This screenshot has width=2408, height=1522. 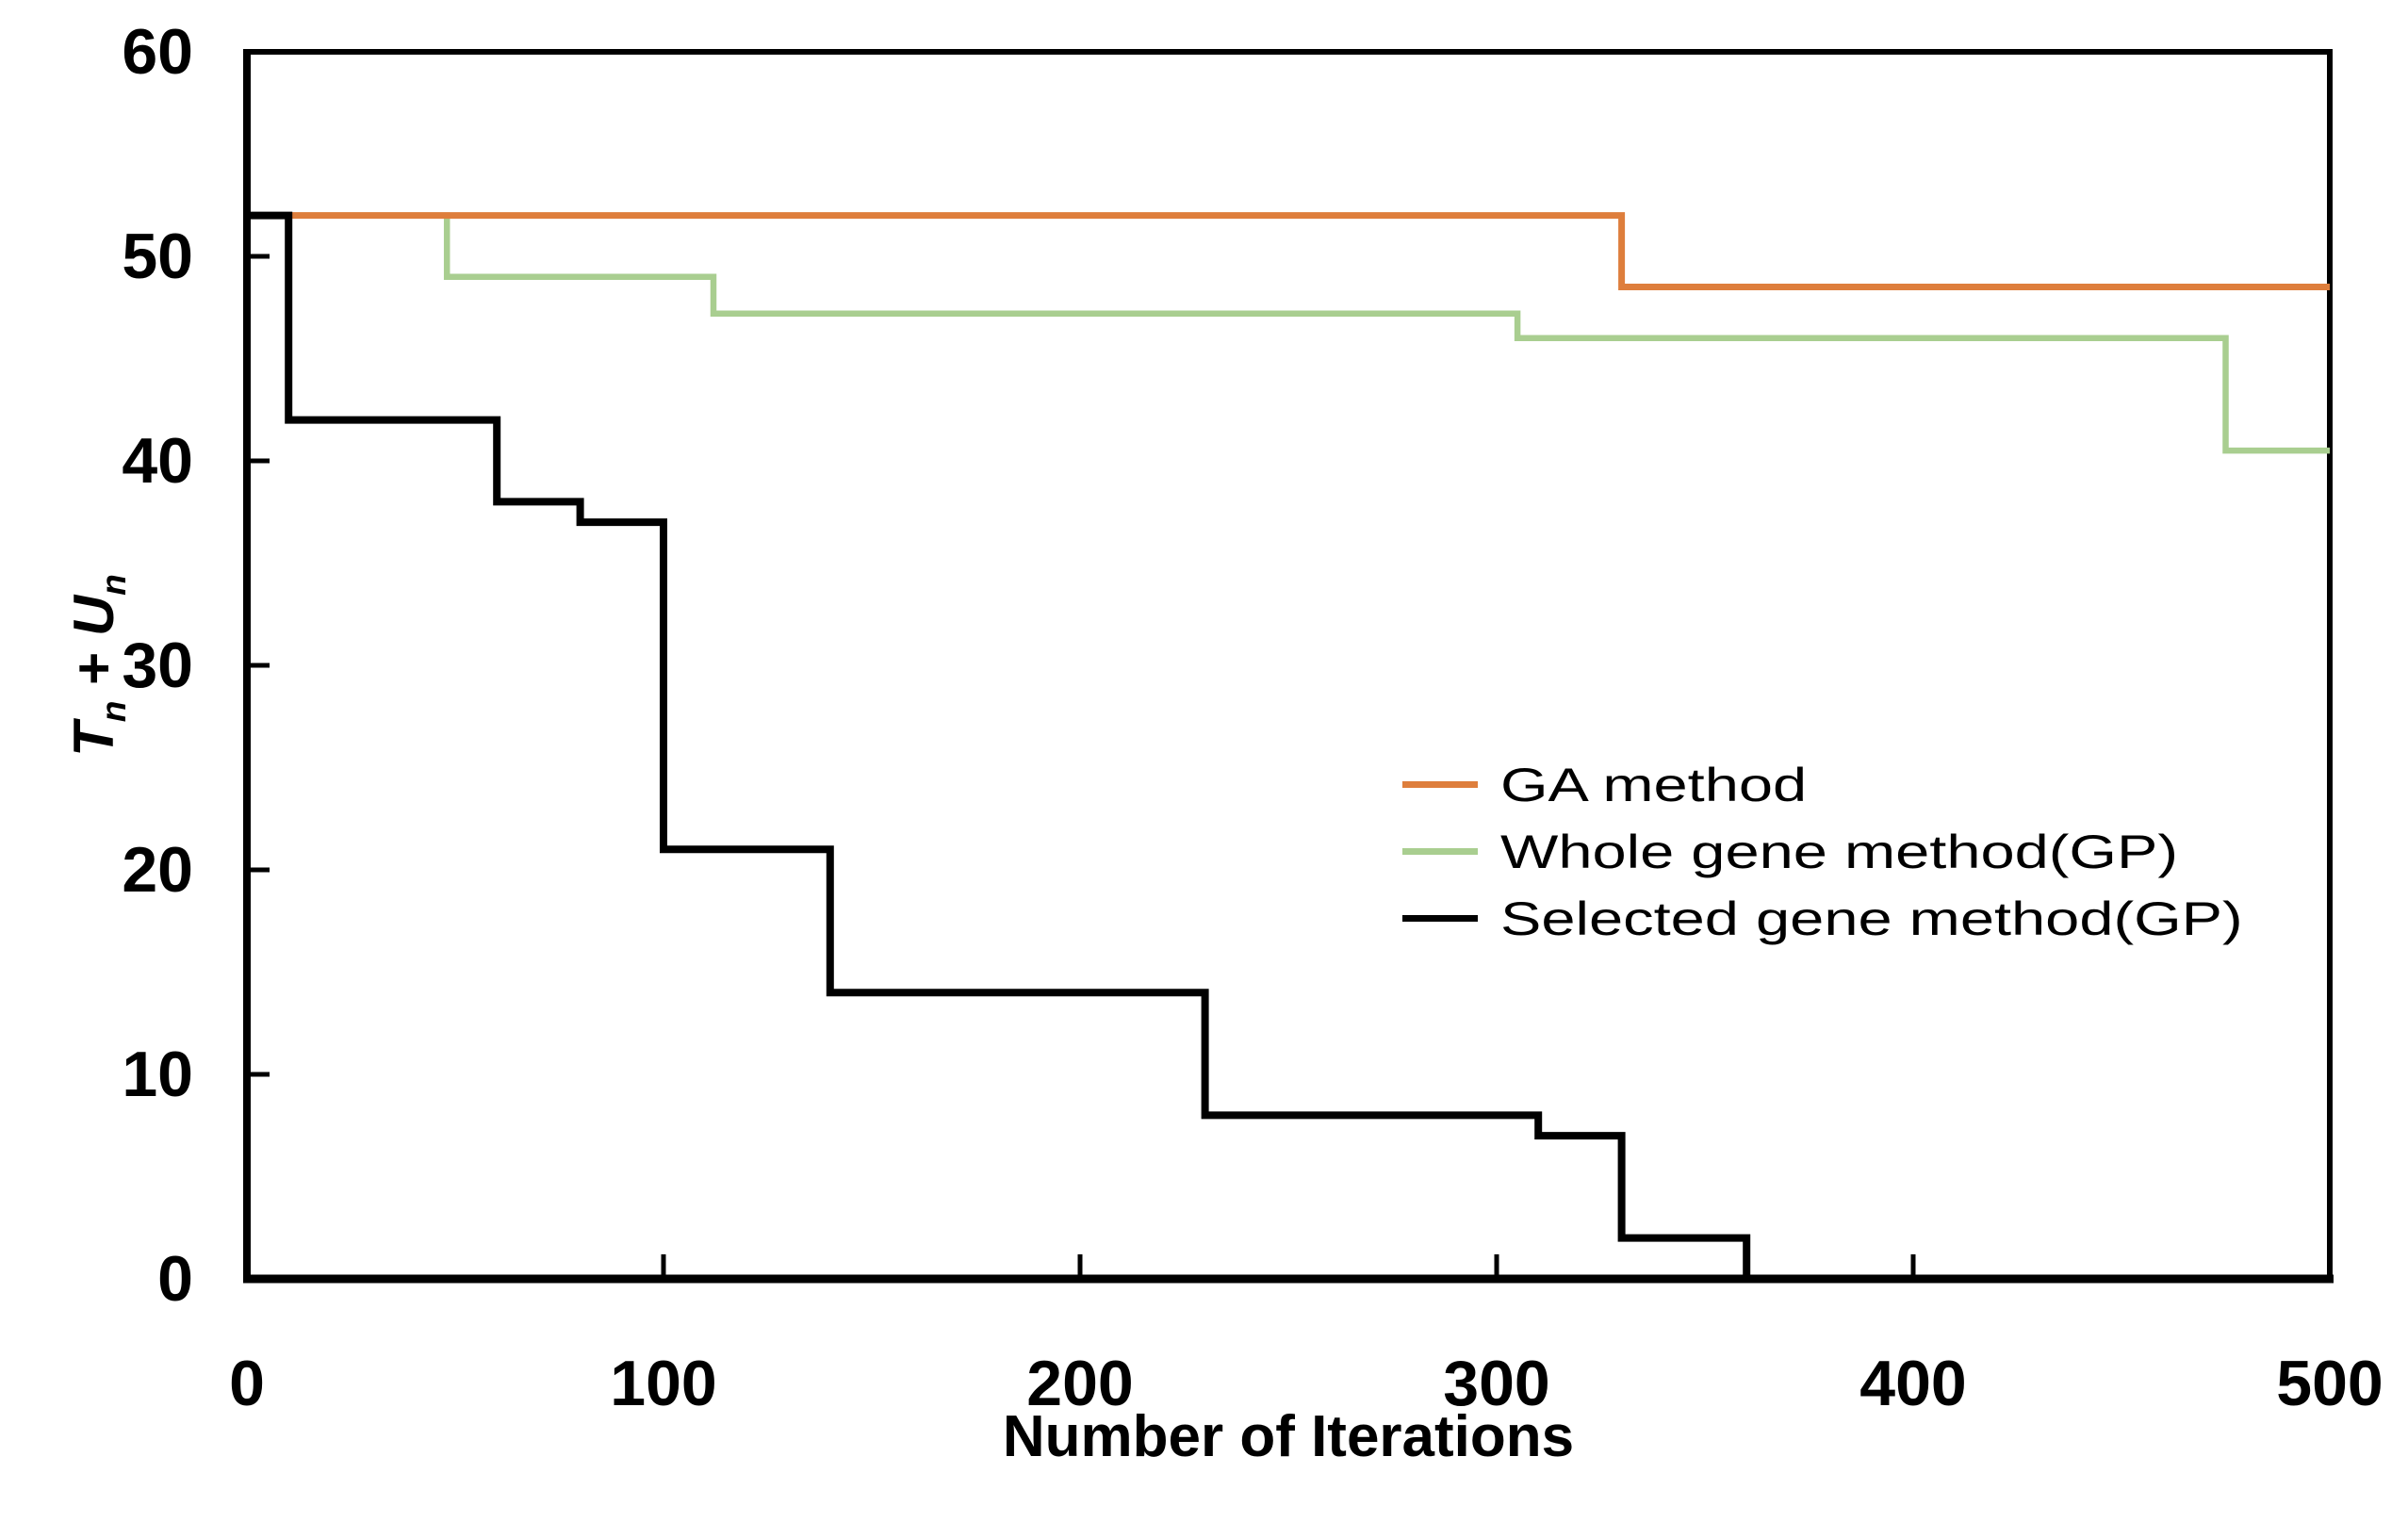 I want to click on legend-label-selected-gene-method-gp: Selected gene method(GP), so click(x=1872, y=918).